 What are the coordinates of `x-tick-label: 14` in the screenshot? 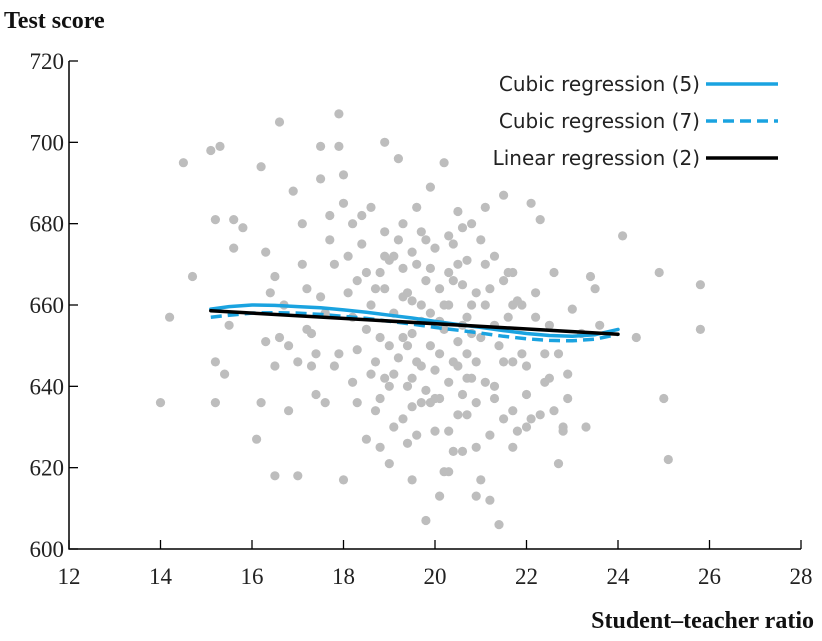 It's located at (161, 576).